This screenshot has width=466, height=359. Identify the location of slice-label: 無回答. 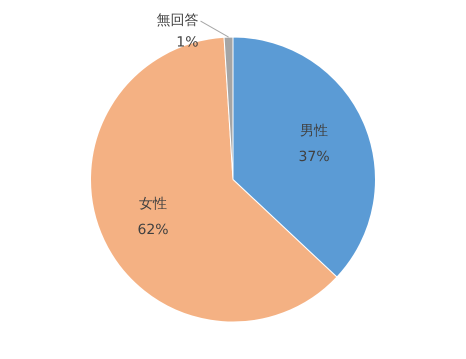
(177, 20).